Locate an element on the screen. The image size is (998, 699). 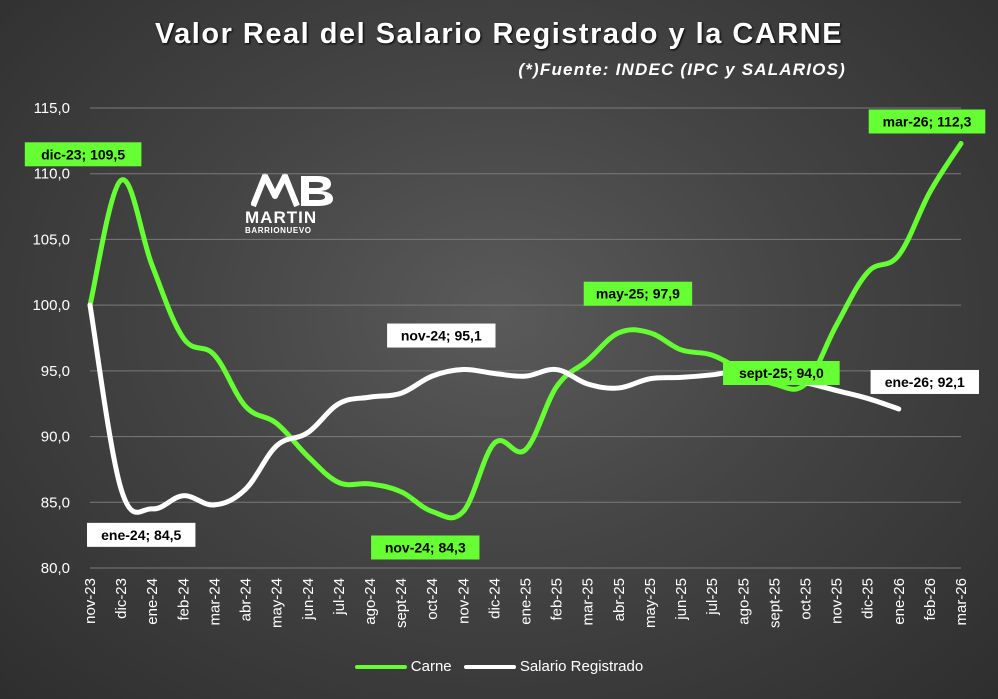
author-logo: MARTIN BARRIONUEVO is located at coordinates (292, 204).